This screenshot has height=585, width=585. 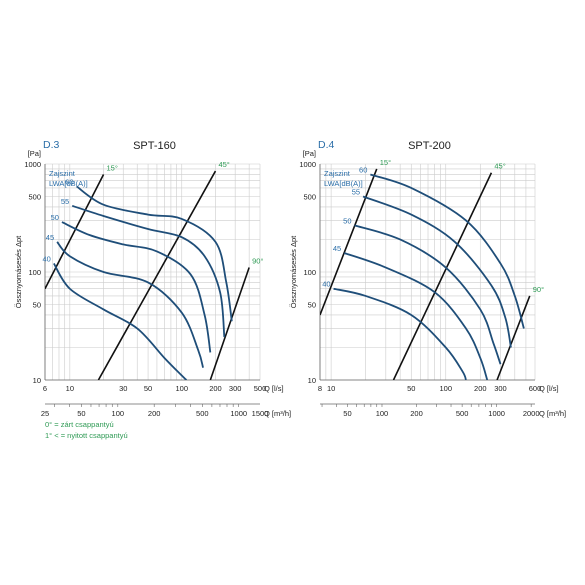 I want to click on chart-id: D.4, so click(x=326, y=145).